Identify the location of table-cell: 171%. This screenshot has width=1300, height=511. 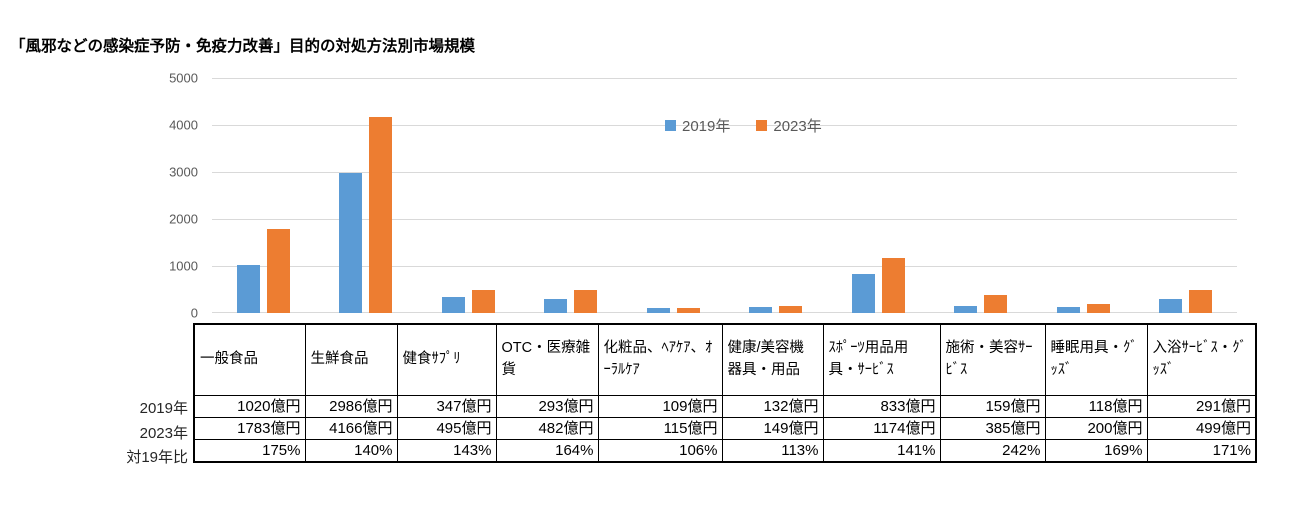
(1201, 451).